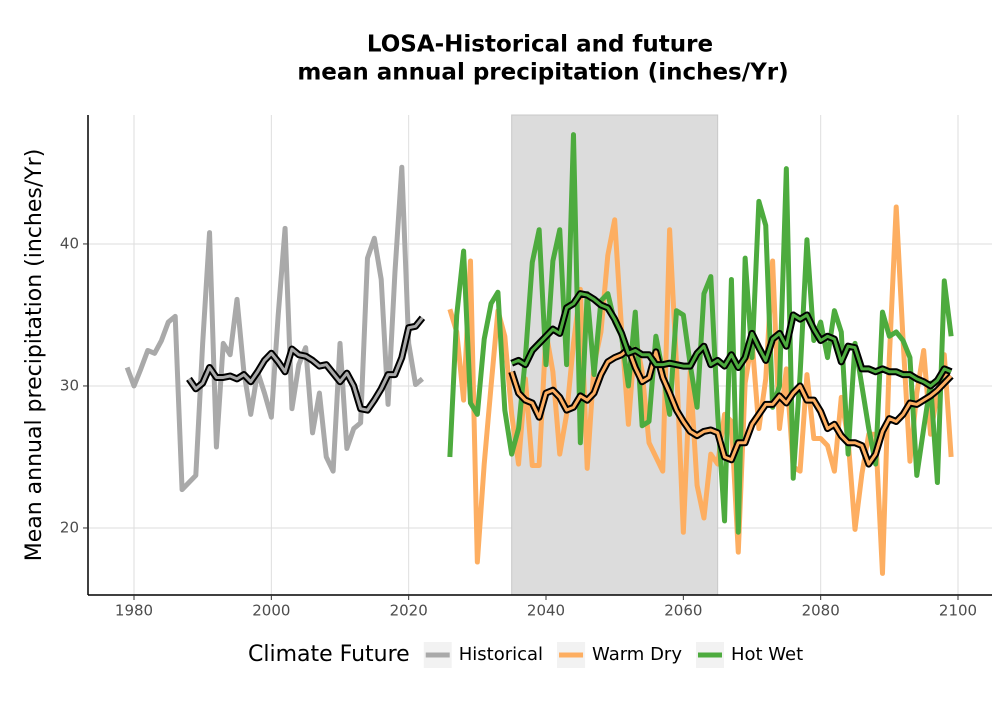 The width and height of the screenshot is (1000, 704). I want to click on series-line, so click(274, 328).